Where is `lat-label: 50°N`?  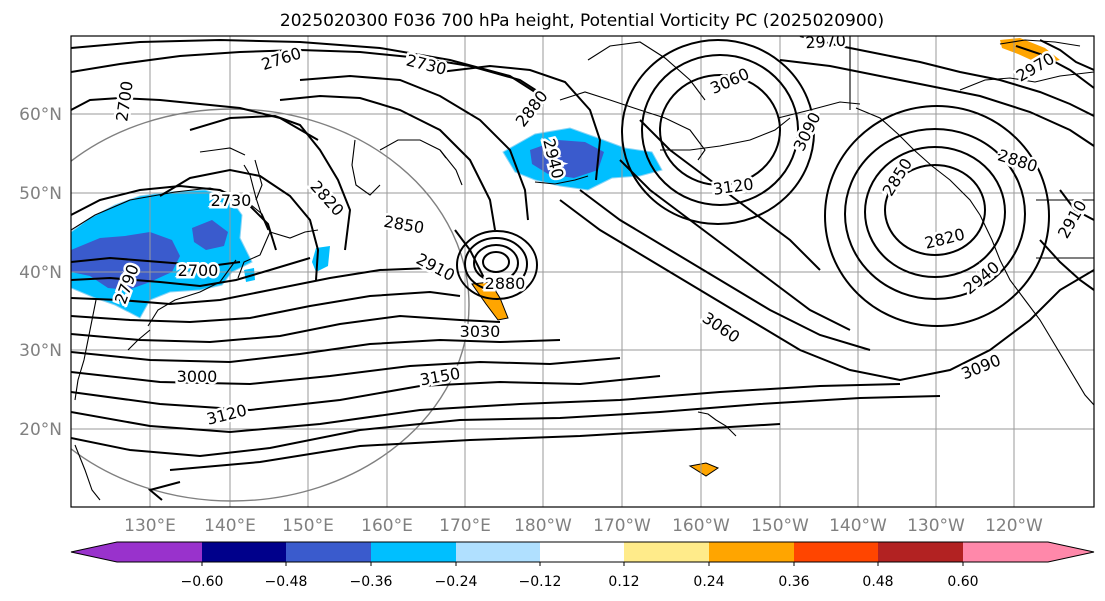
lat-label: 50°N is located at coordinates (40, 194).